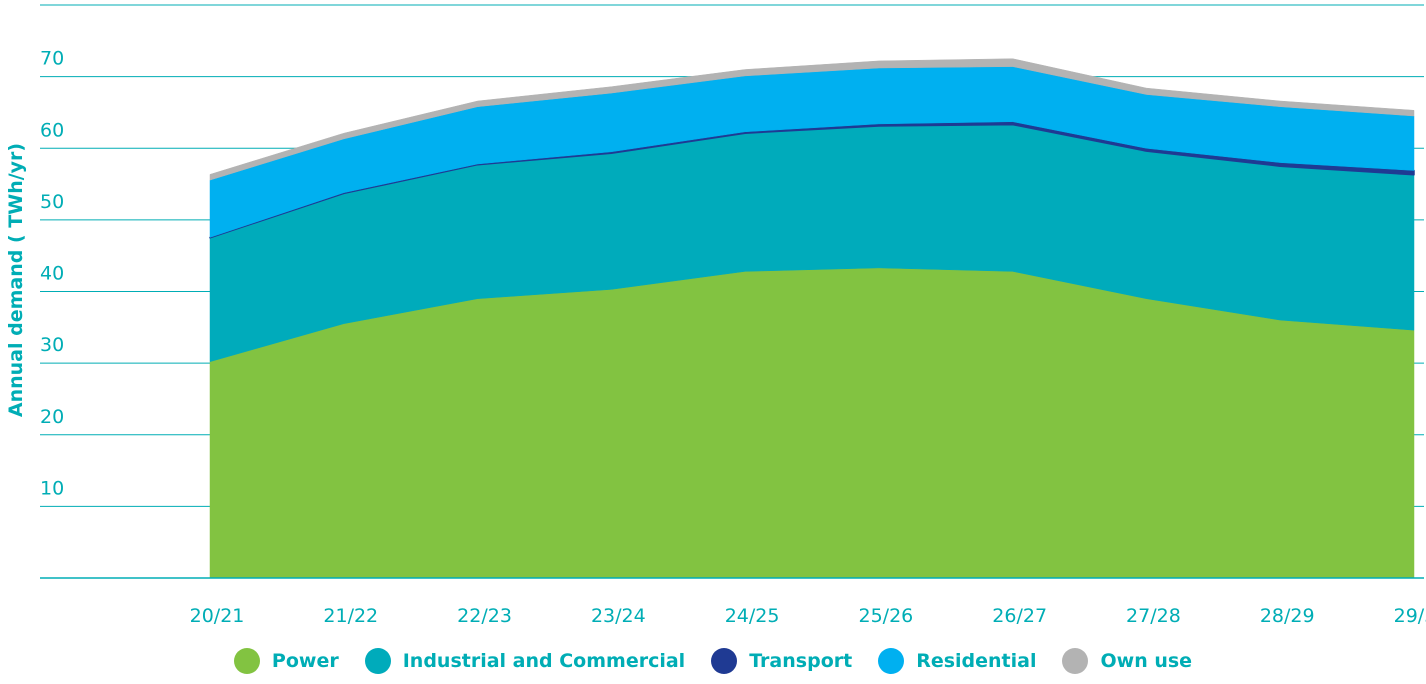 The height and width of the screenshot is (684, 1426). Describe the element at coordinates (618, 616) in the screenshot. I see `x-tick-label: 23/24` at that location.